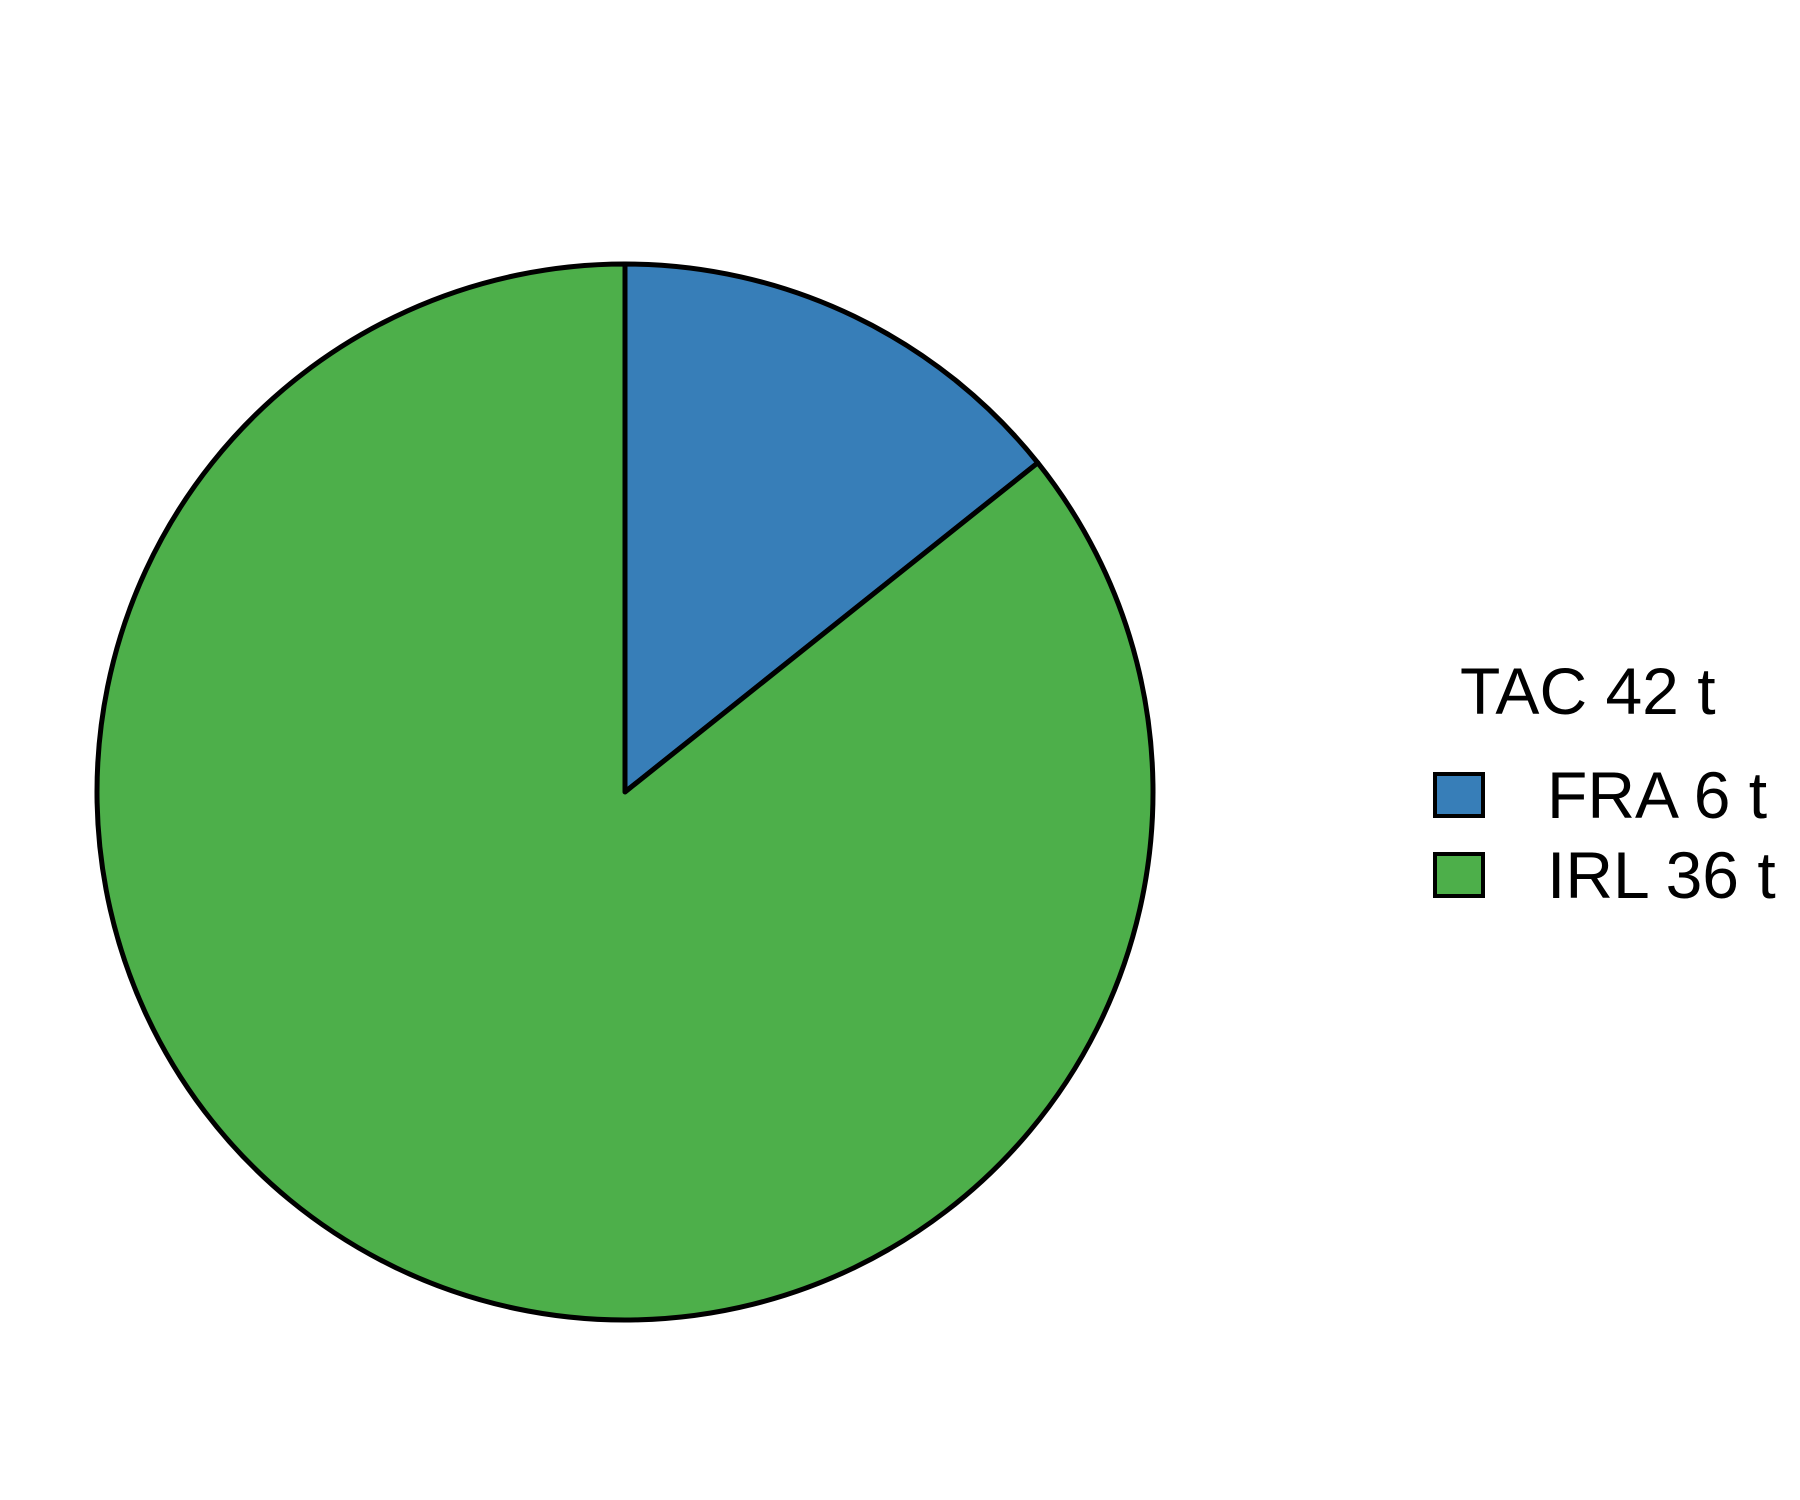 The width and height of the screenshot is (1800, 1500). I want to click on legend-key-irl, so click(1459, 875).